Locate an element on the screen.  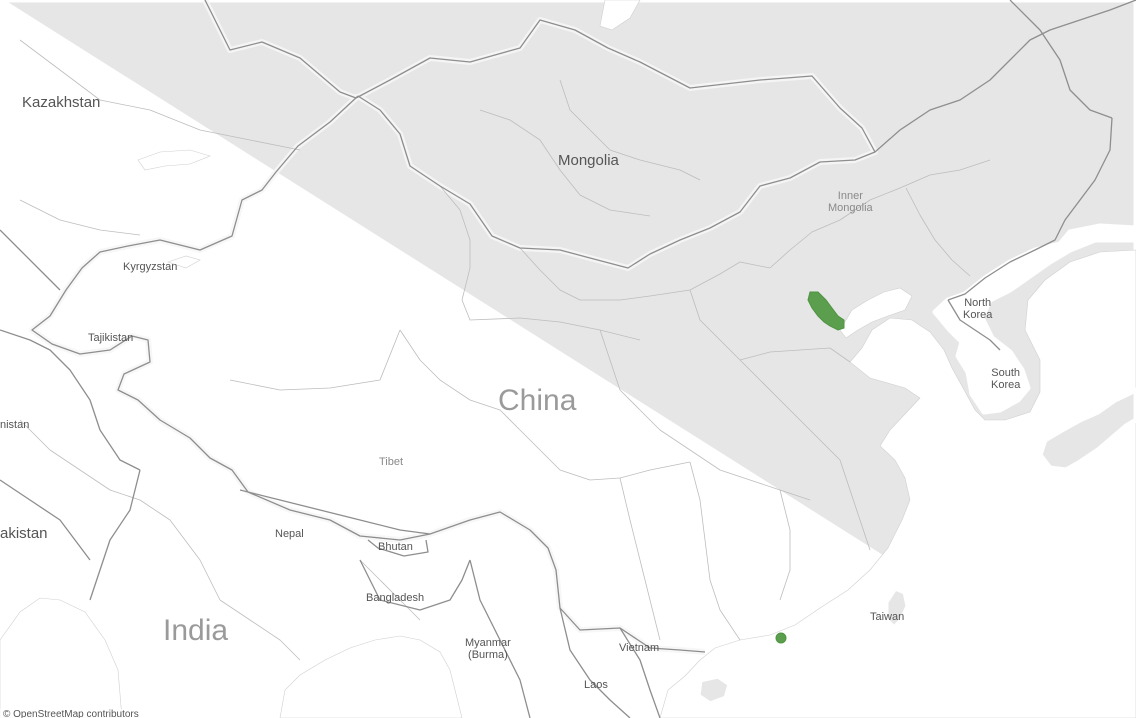
data-mark-hong-kong is located at coordinates (781, 638).